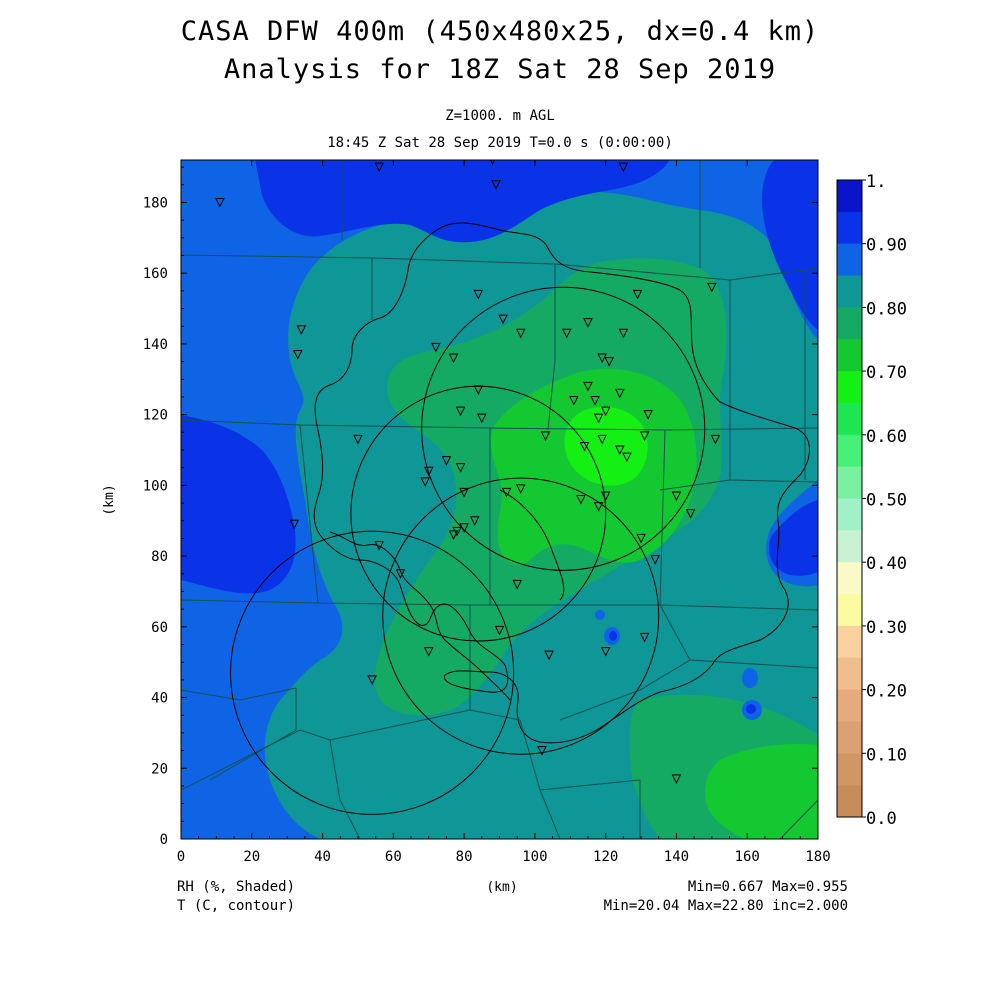 Image resolution: width=1000 pixels, height=1000 pixels. Describe the element at coordinates (159, 769) in the screenshot. I see `y-tick-label: 20` at that location.